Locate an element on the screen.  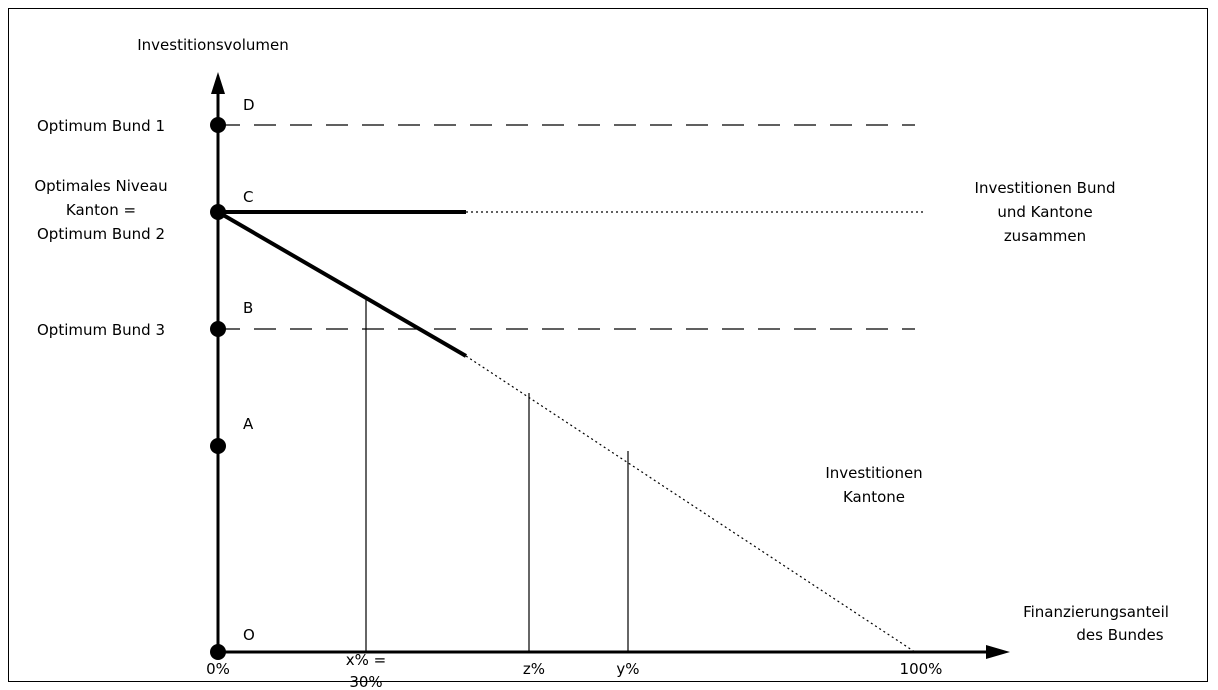
cantons-investment-label-line2: Kantone is located at coordinates (874, 497).